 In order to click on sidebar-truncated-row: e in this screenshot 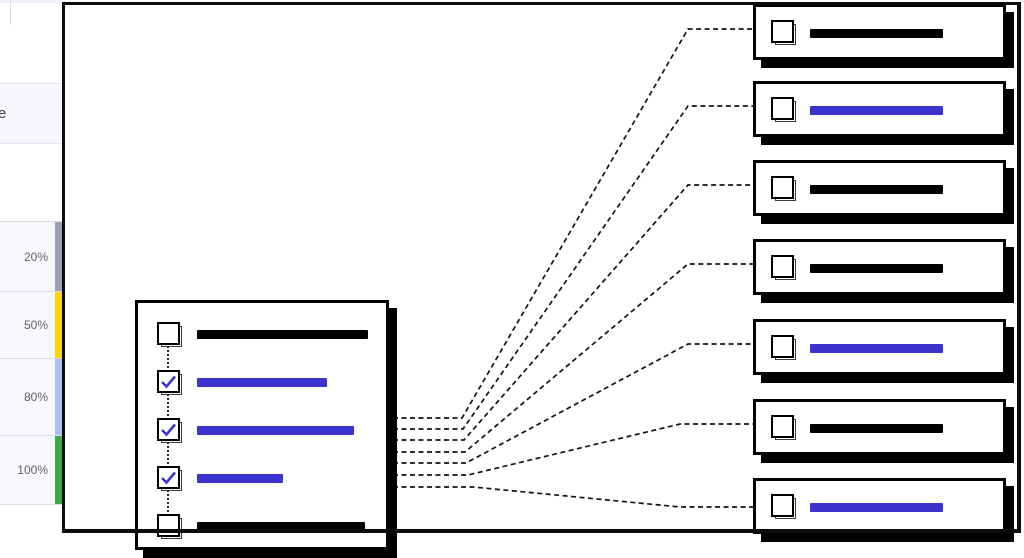, I will do `click(31, 113)`.